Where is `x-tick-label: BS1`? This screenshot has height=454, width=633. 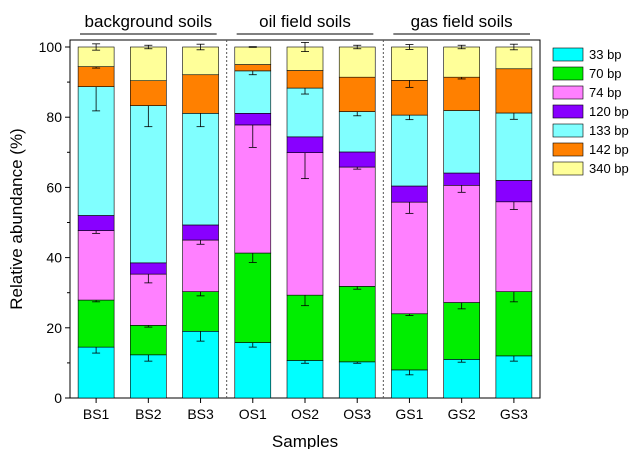
x-tick-label: BS1 is located at coordinates (96, 414).